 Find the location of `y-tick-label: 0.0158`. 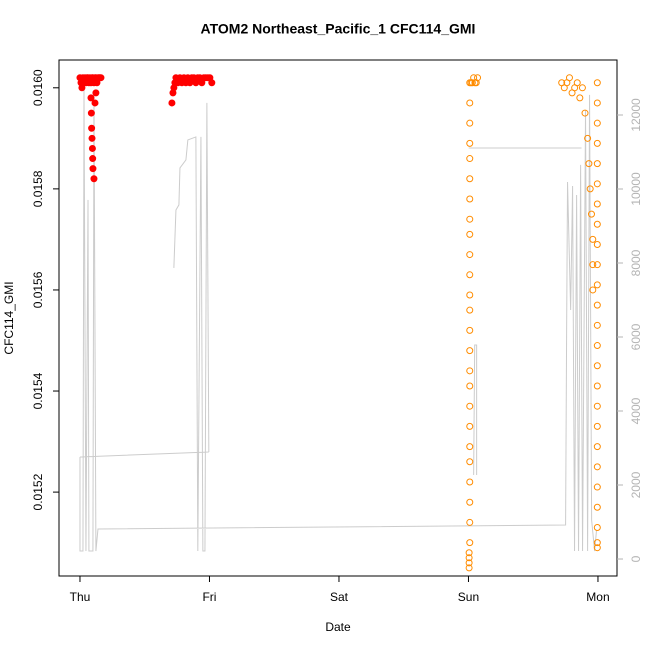

y-tick-label: 0.0158 is located at coordinates (38, 188).